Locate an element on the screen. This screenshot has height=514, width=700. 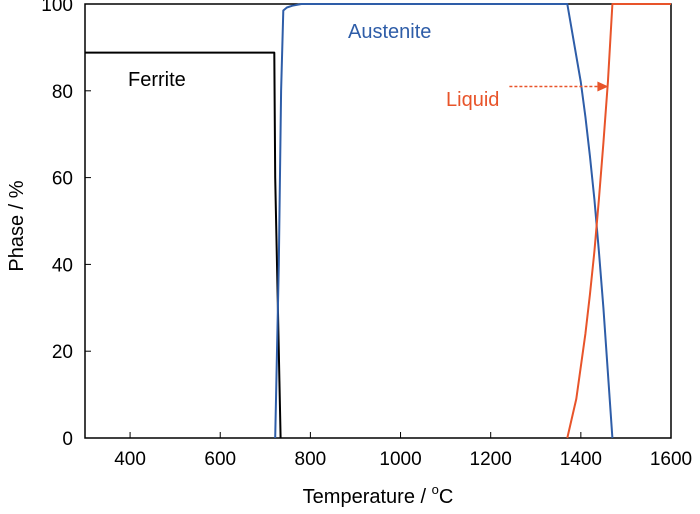
x-tick-label: 1200 is located at coordinates (491, 459).